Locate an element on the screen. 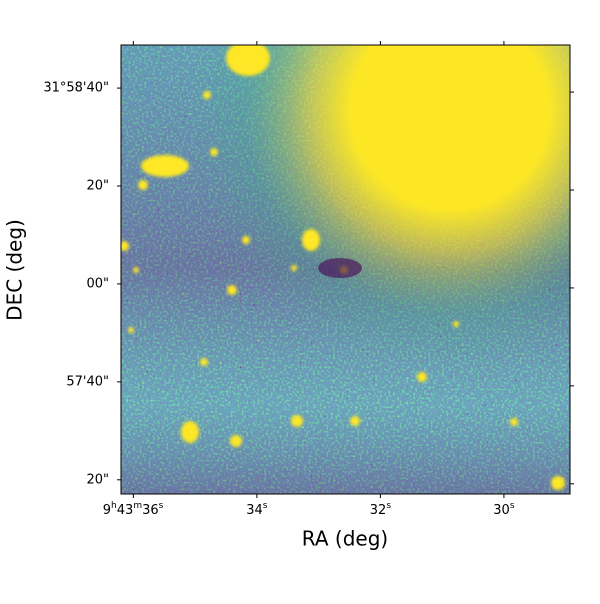  x-axis-label: RA (deg) is located at coordinates (345, 539).